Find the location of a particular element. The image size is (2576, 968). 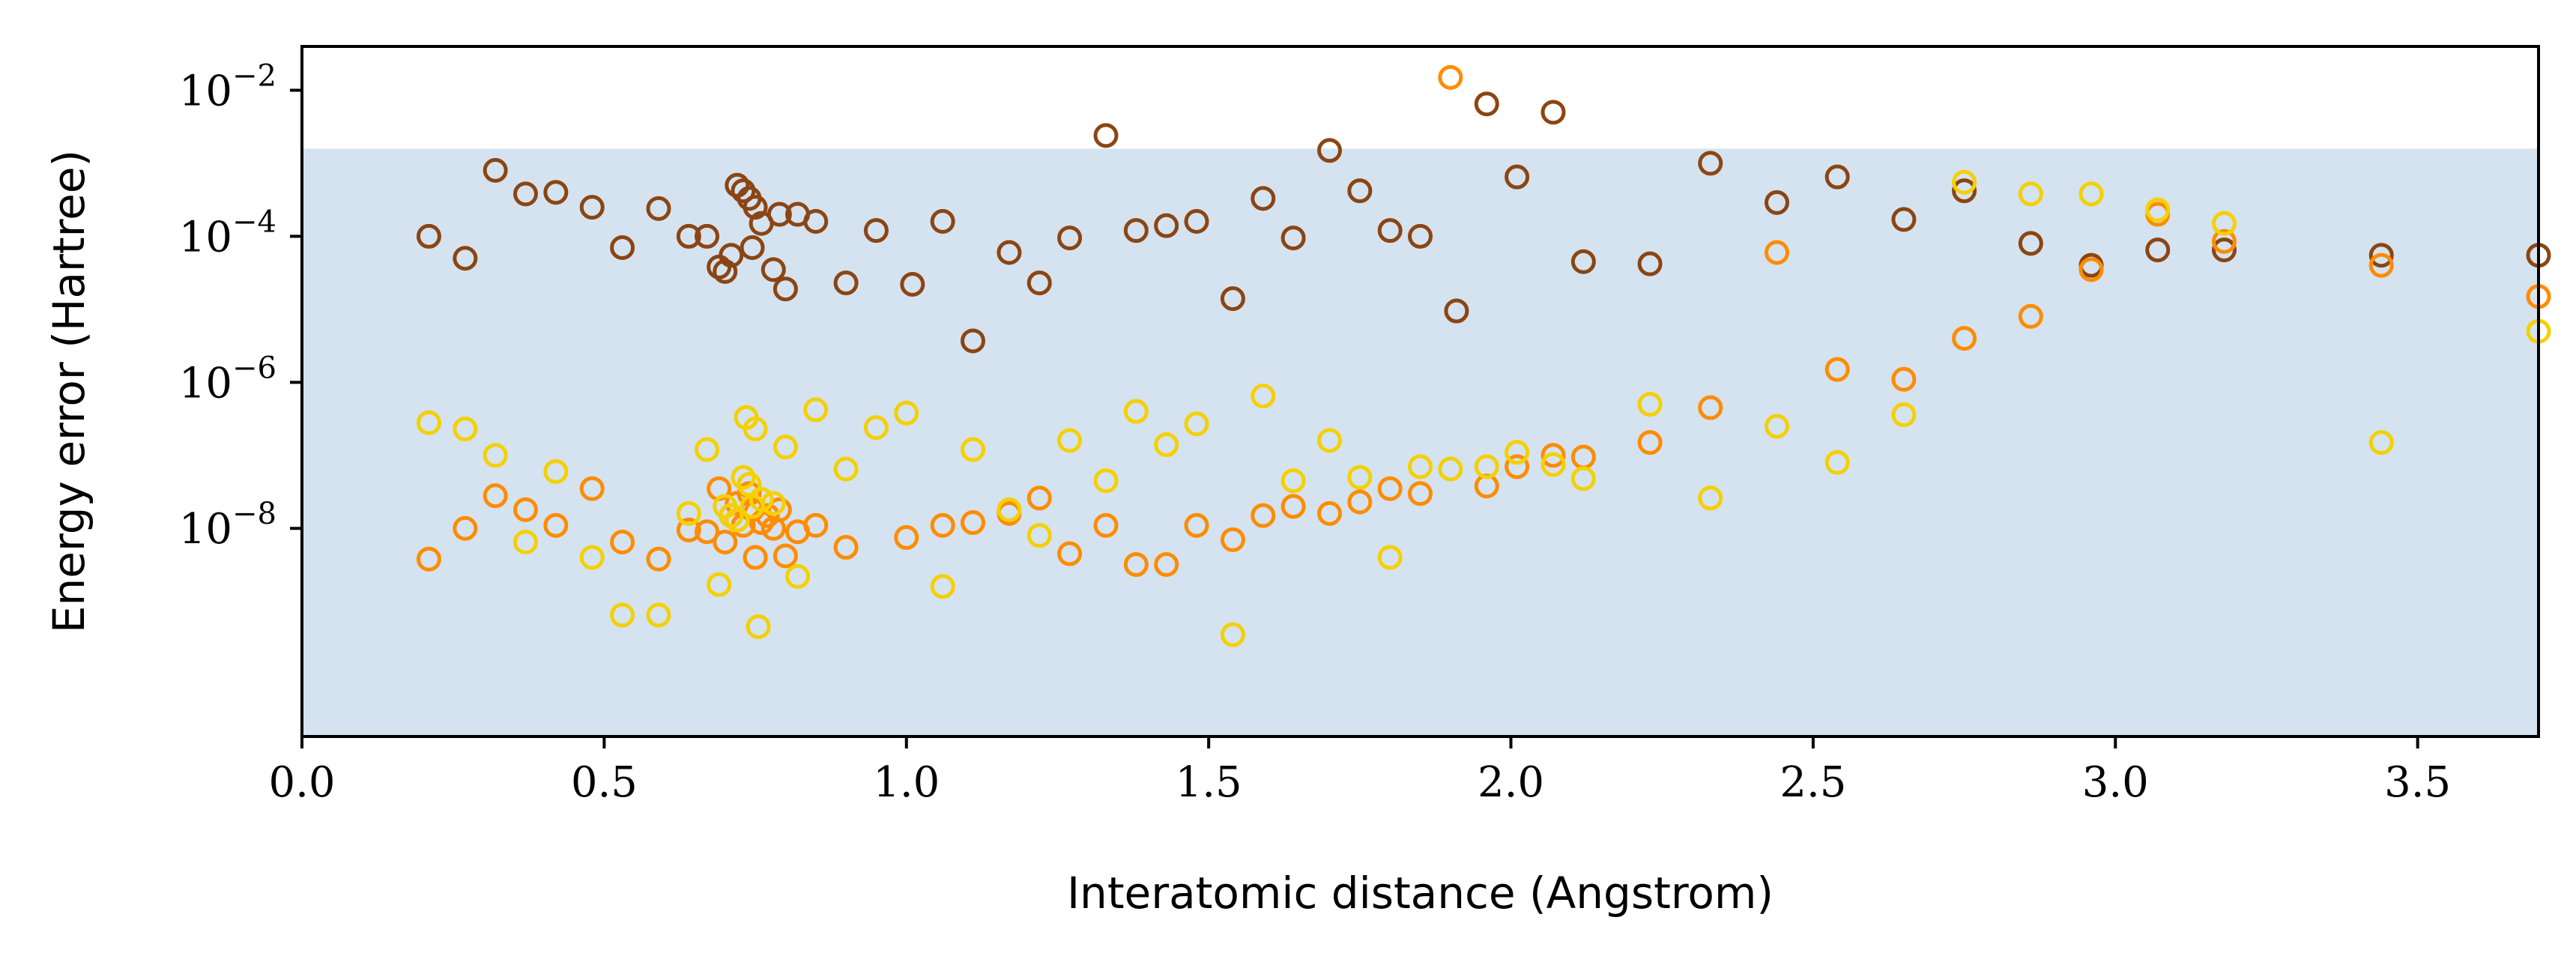

y-axis-label: Energy error (Hartree) is located at coordinates (68, 392).